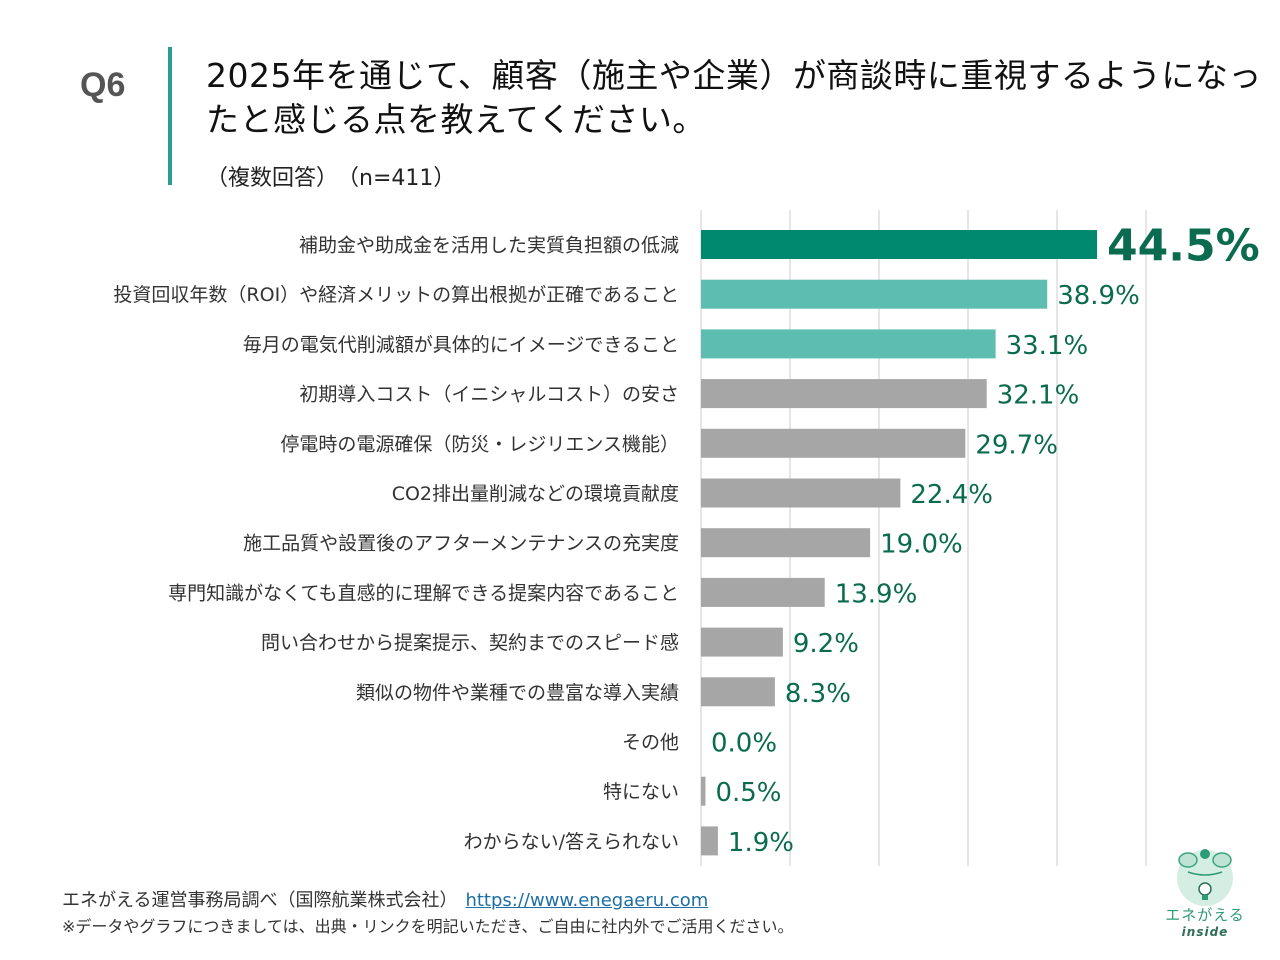 Image resolution: width=1280 pixels, height=960 pixels. Describe the element at coordinates (641, 792) in the screenshot. I see `category-label: 特にない` at that location.